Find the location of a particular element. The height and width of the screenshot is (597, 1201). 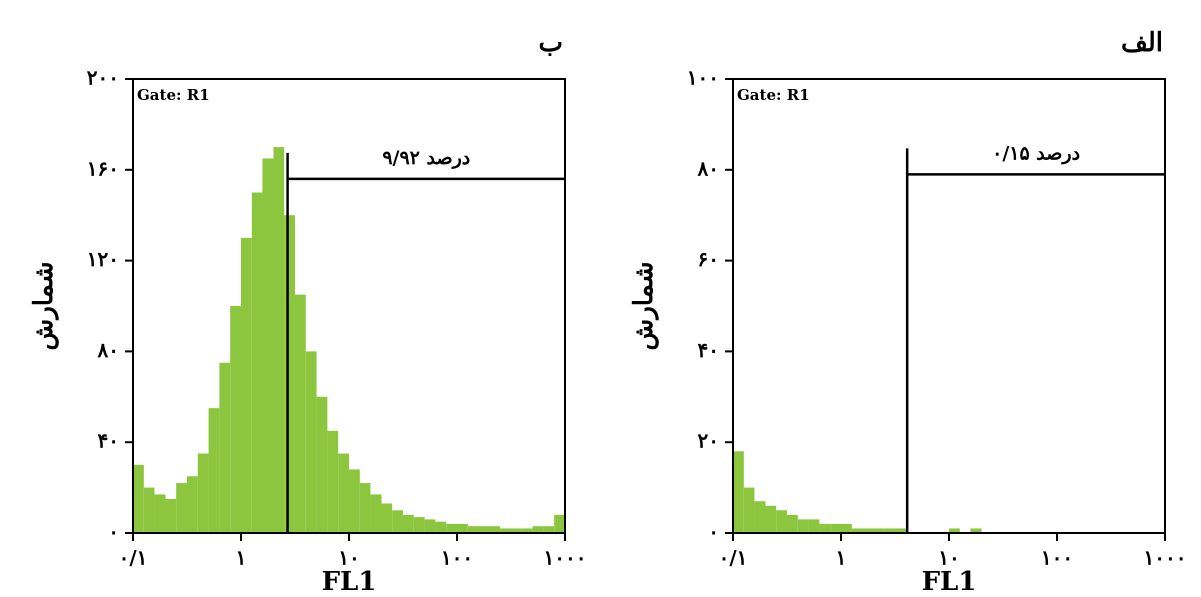

y-tick-label: ۲۰ is located at coordinates (708, 441).